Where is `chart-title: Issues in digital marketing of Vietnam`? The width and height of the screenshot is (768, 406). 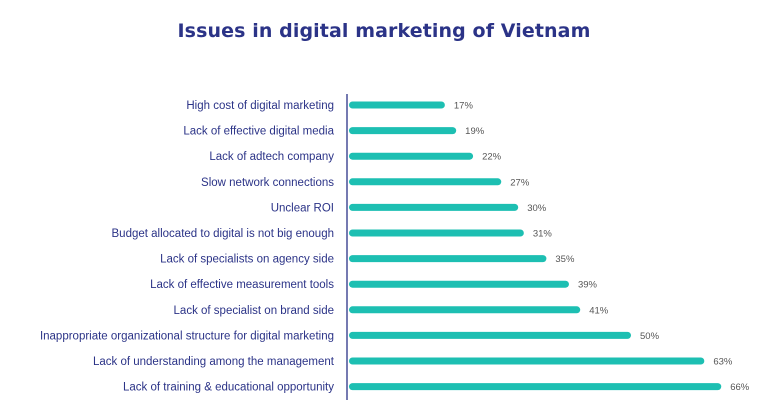 chart-title: Issues in digital marketing of Vietnam is located at coordinates (384, 31).